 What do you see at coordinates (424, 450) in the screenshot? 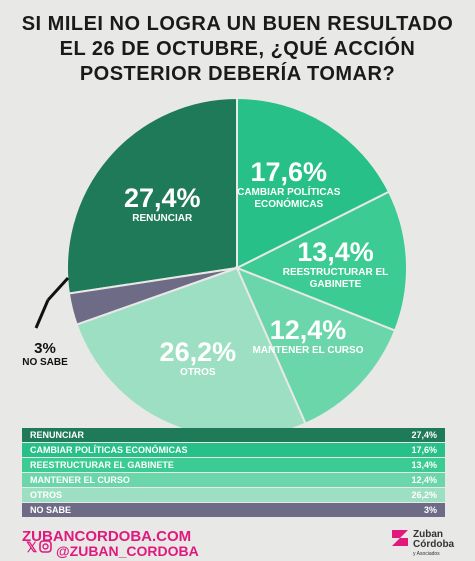
I see `row-value: 17,6%` at bounding box center [424, 450].